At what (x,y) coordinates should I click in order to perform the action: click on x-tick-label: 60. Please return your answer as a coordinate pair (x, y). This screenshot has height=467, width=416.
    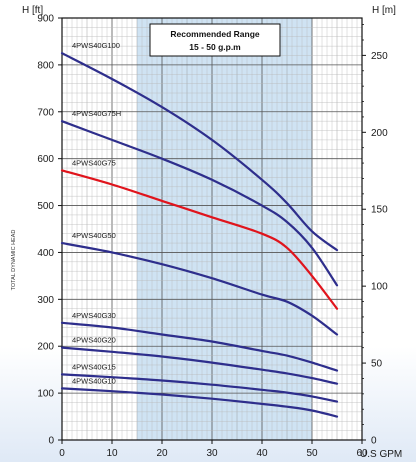
    Looking at the image, I should click on (362, 453).